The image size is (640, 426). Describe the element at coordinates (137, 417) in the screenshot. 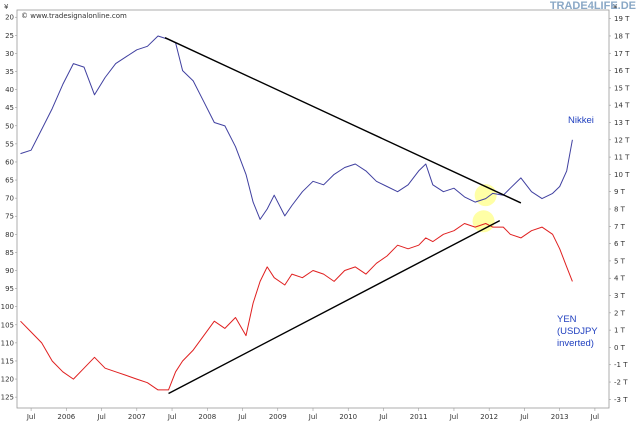

I see `x-tick-label: 2007` at that location.